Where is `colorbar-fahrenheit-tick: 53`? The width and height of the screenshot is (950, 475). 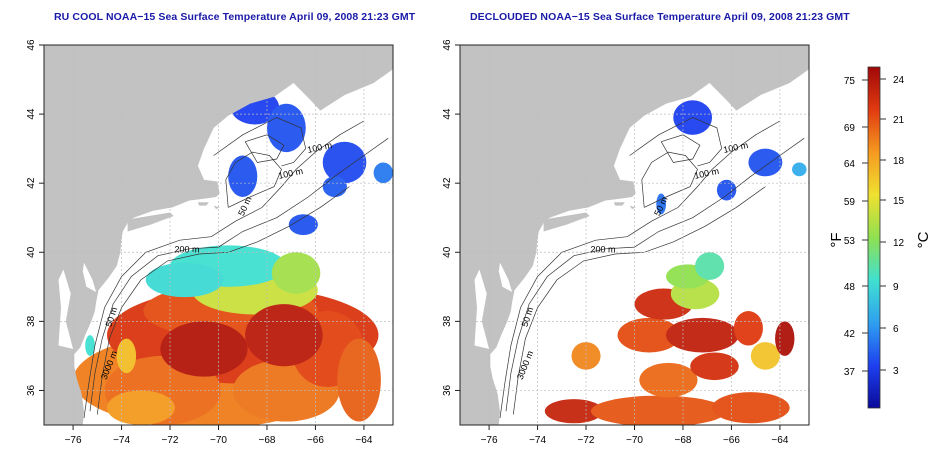 colorbar-fahrenheit-tick: 53 is located at coordinates (850, 241).